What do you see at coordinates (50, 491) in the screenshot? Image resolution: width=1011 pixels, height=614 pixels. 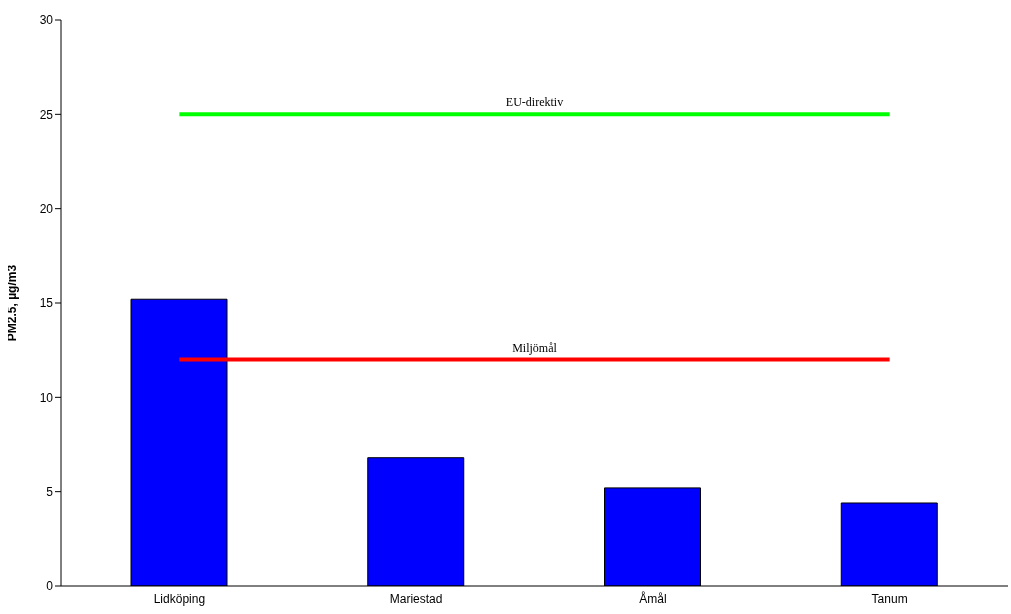 I see `y-tick-label: 5` at bounding box center [50, 491].